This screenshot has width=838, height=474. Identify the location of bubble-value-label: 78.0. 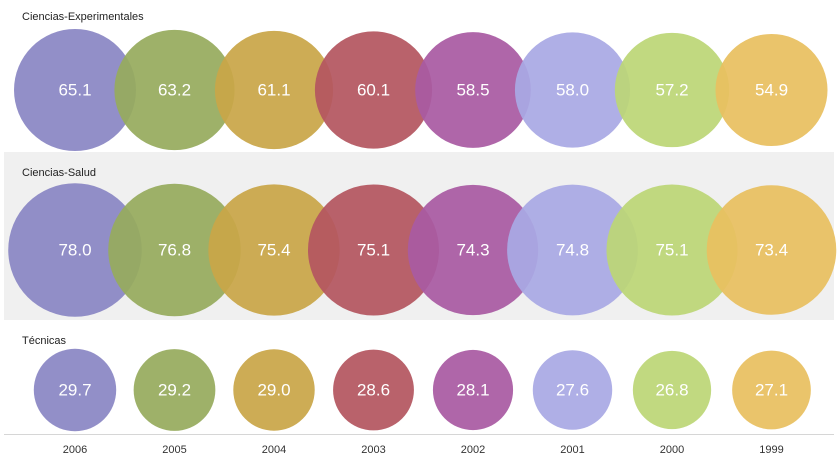
(74, 250).